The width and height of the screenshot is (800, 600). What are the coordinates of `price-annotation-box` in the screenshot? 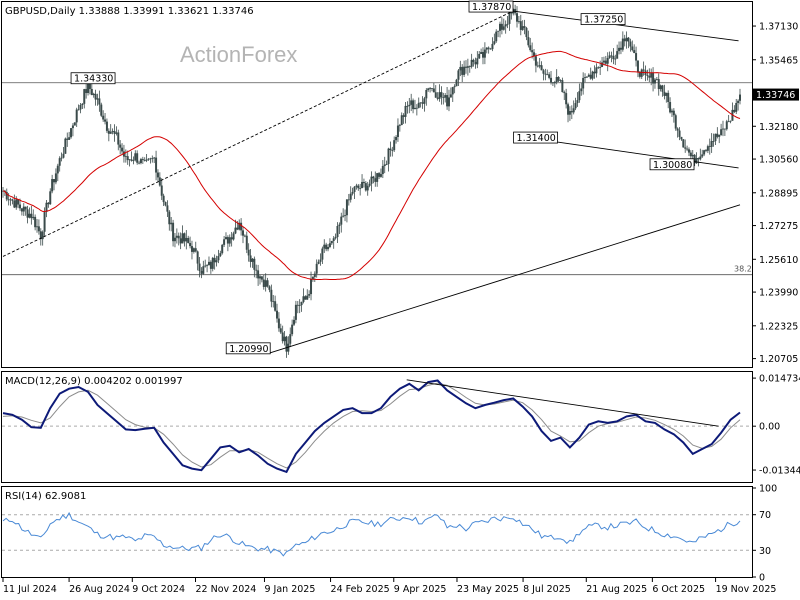 It's located at (248, 348).